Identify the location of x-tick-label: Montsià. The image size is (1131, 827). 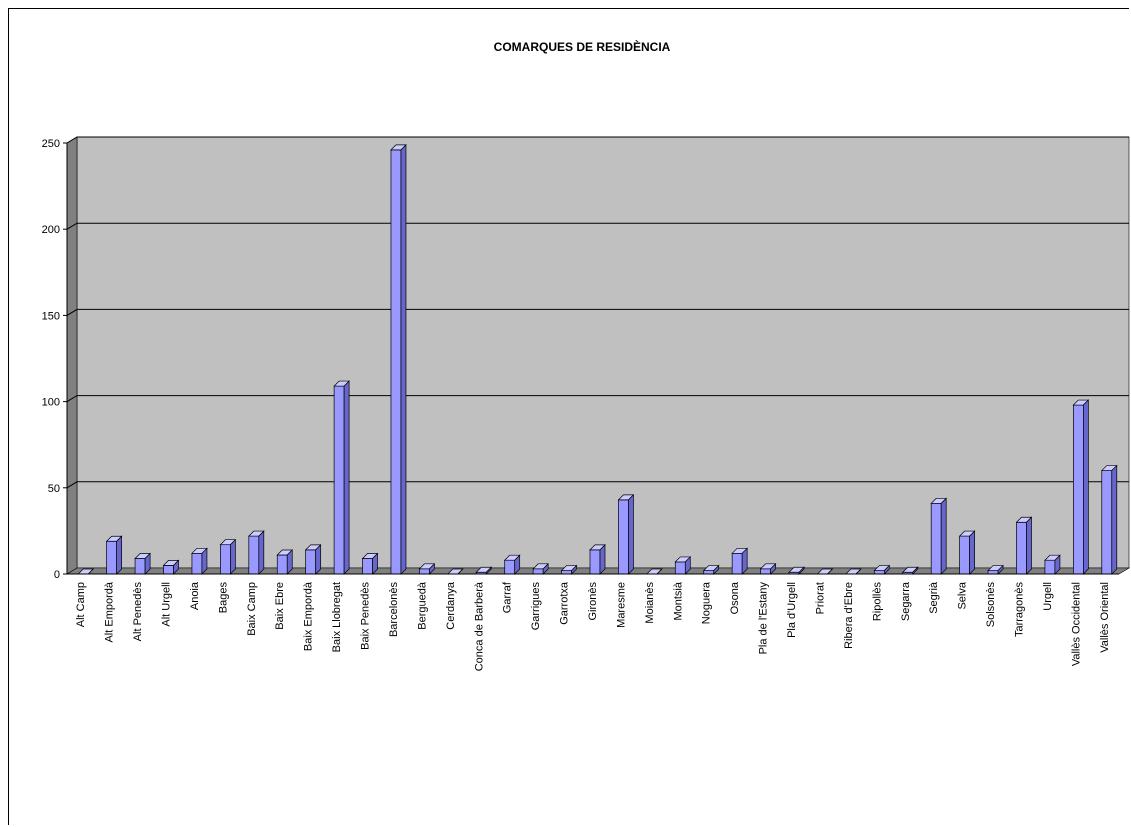
(678, 600).